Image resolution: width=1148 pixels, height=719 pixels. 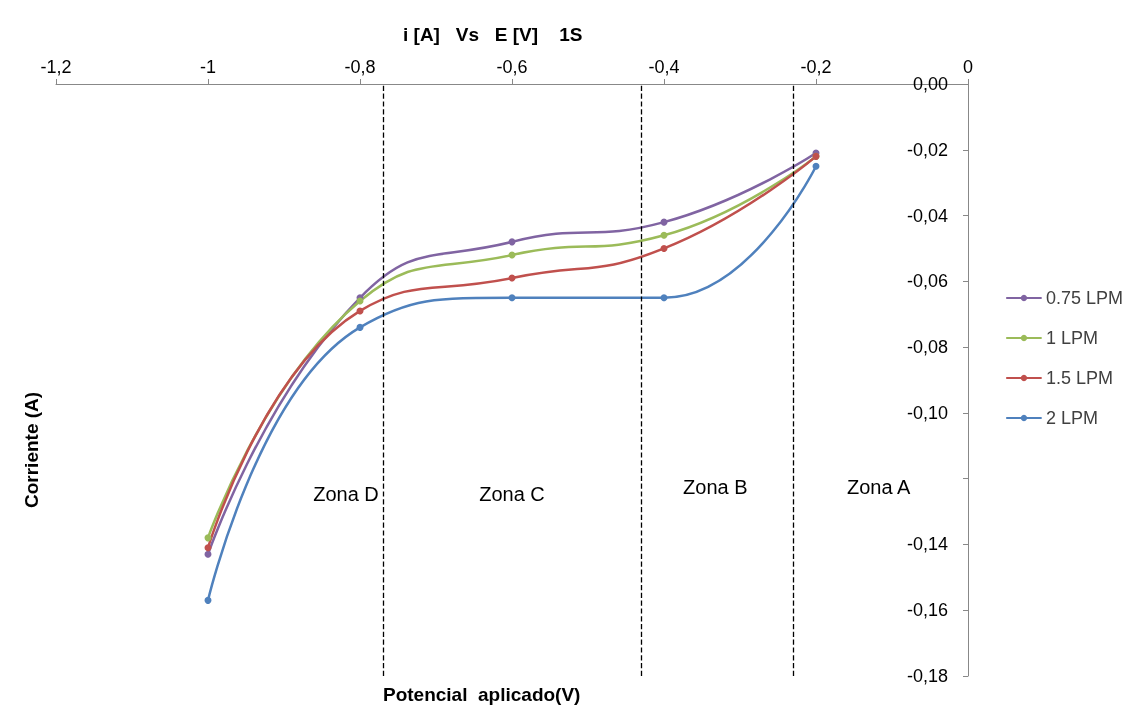 I want to click on x-tick-label: 0, so click(x=968, y=67).